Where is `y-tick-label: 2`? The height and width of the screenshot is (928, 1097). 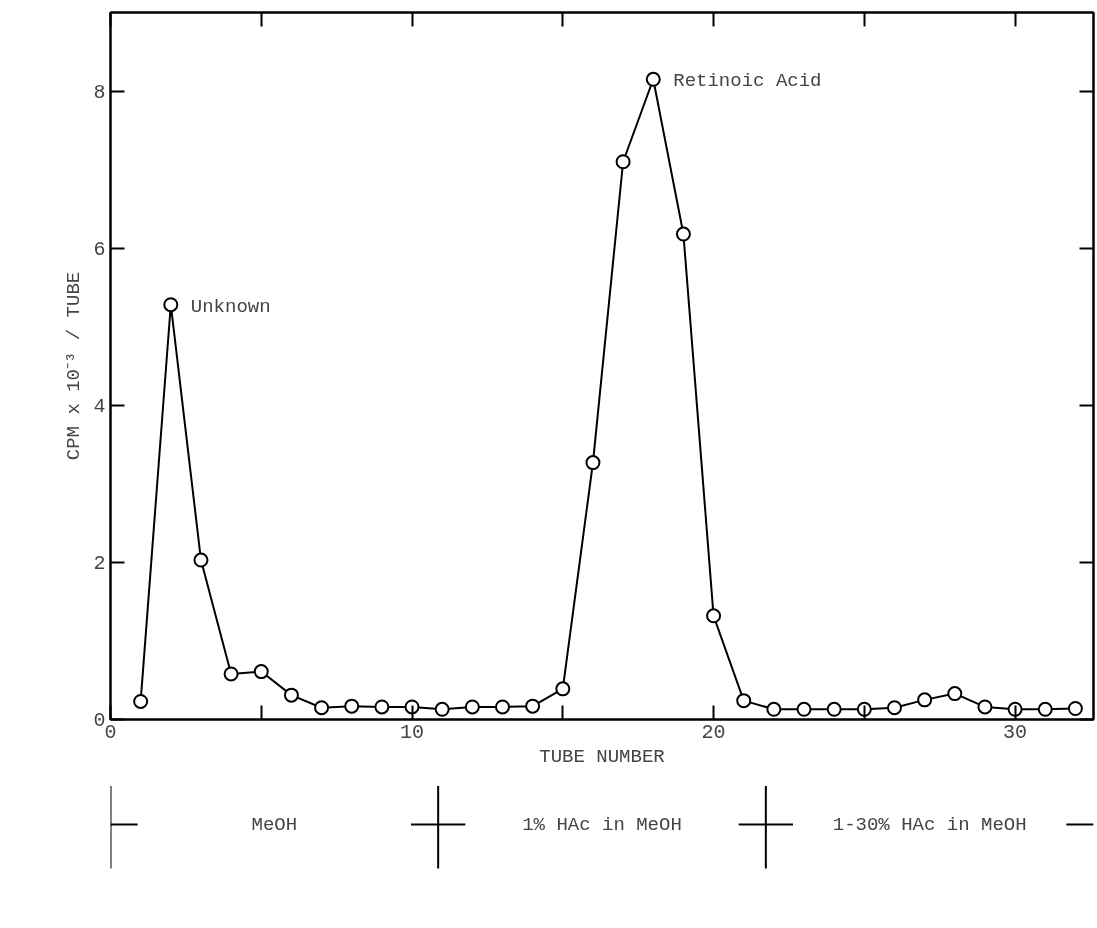 y-tick-label: 2 is located at coordinates (99, 563).